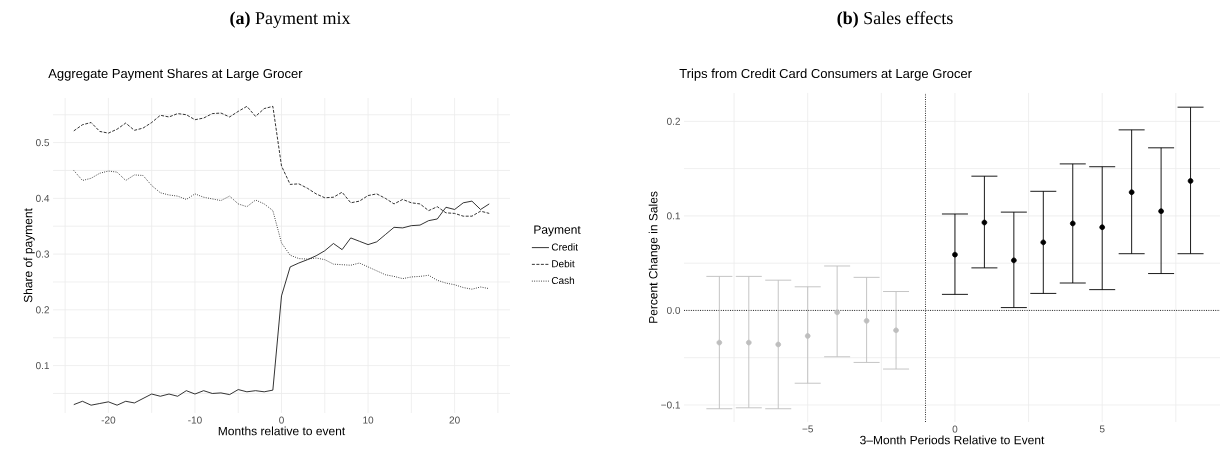  Describe the element at coordinates (557, 231) in the screenshot. I see `legend-title: Payment` at that location.